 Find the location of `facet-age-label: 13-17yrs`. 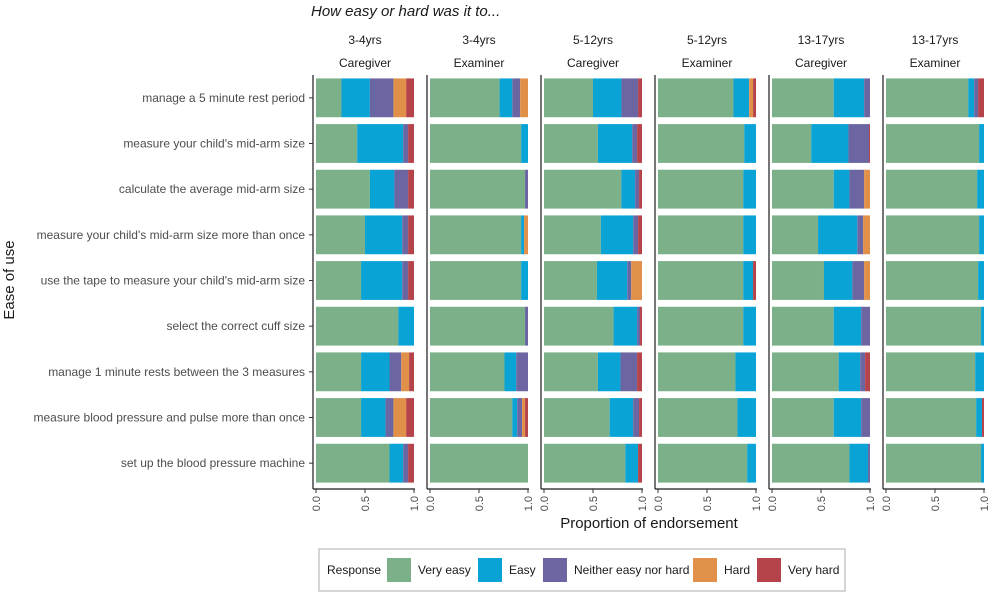

facet-age-label: 13-17yrs is located at coordinates (935, 40).